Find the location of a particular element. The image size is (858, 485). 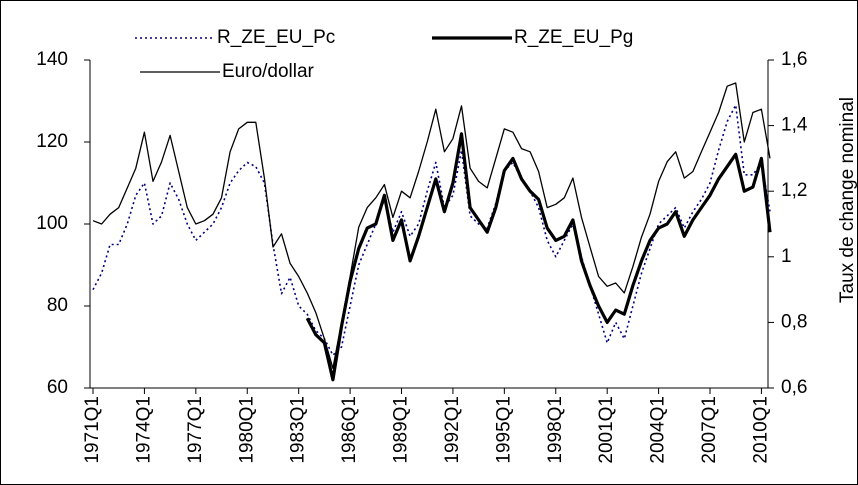

x-tick-label: 1971Q1 is located at coordinates (92, 430).